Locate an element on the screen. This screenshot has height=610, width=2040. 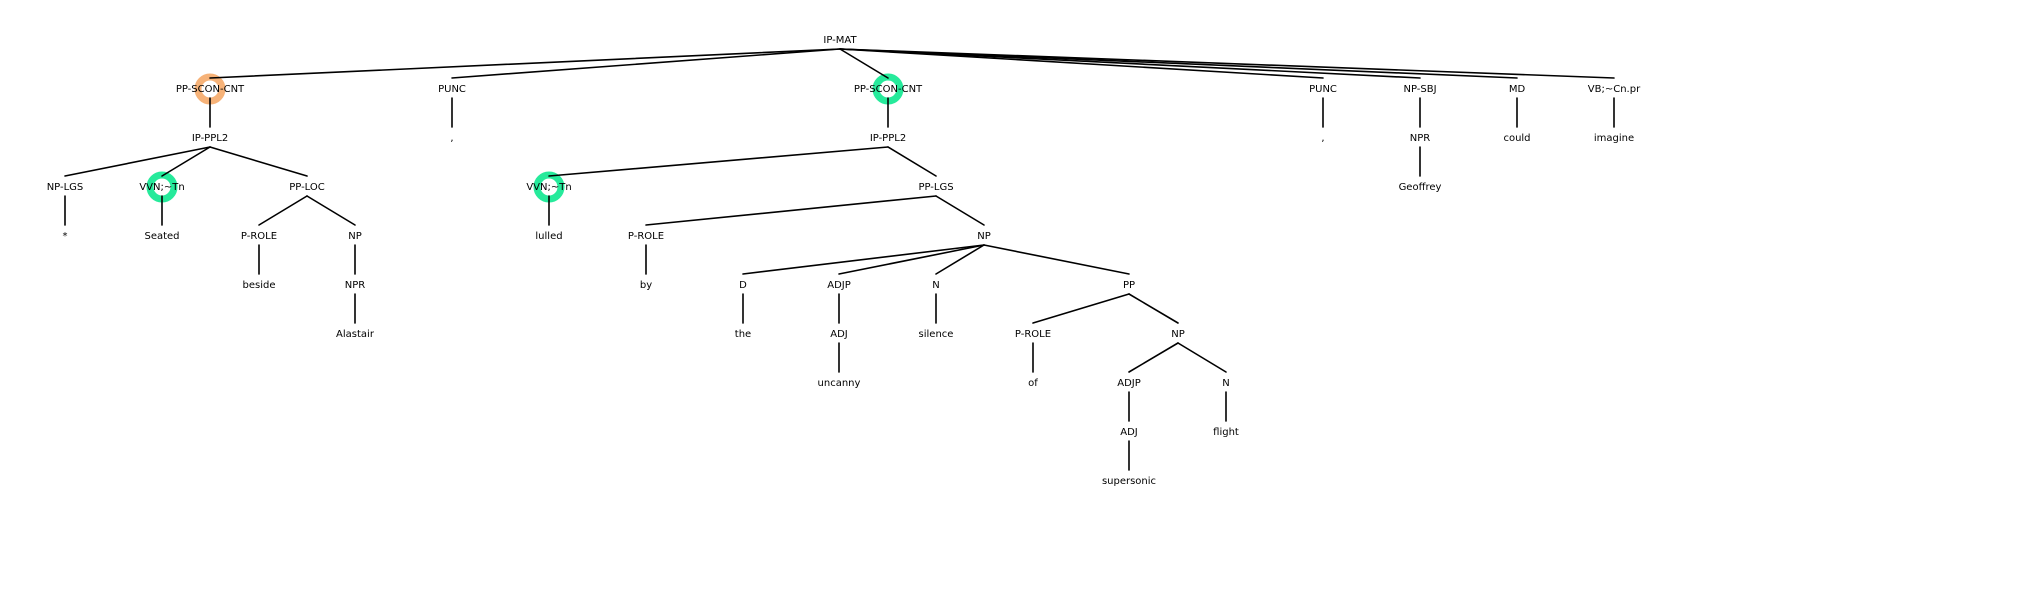
node-label-punct: * is located at coordinates (65, 236).